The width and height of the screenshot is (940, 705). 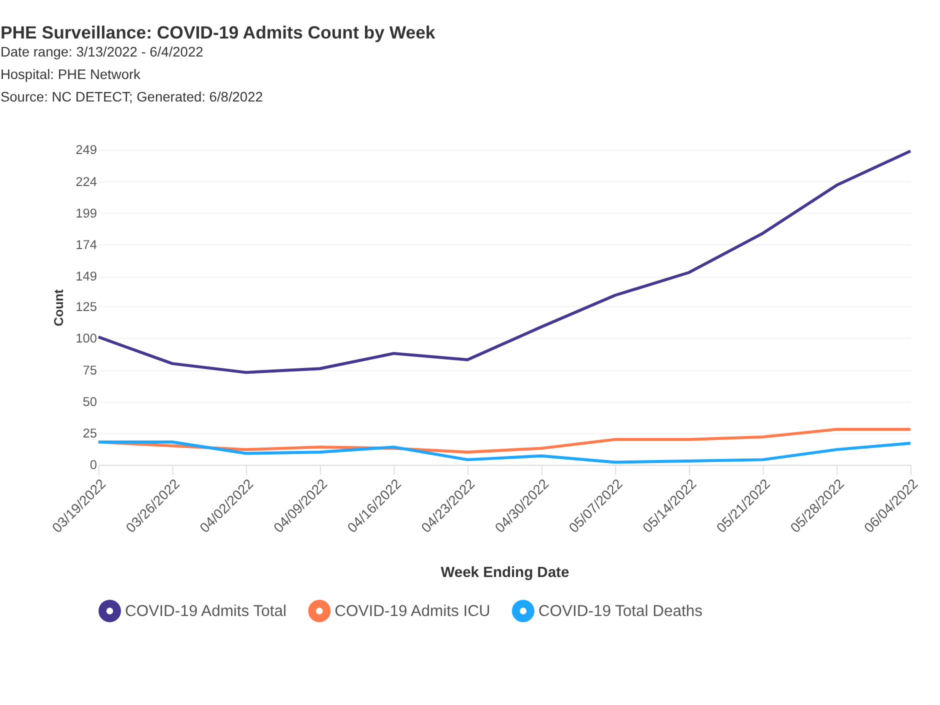 I want to click on y-tick-label: 50, so click(x=89, y=401).